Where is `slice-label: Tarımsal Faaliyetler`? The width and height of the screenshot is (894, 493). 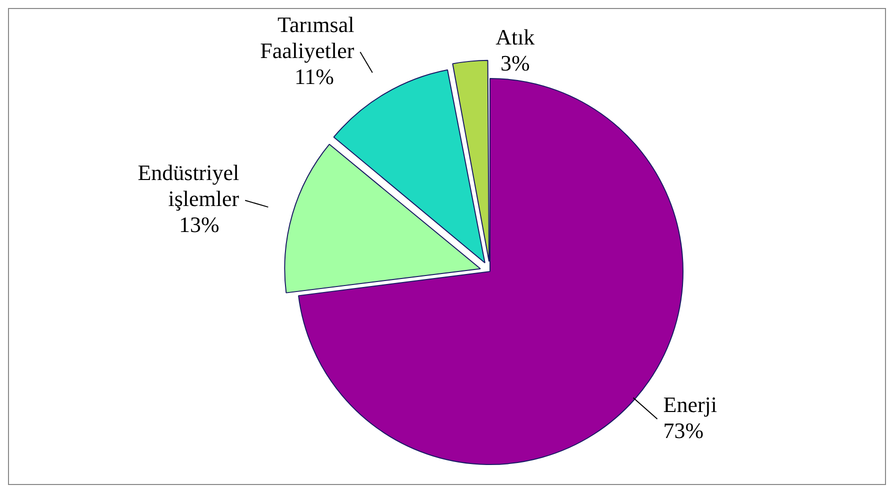 slice-label: Tarımsal Faaliyetler is located at coordinates (307, 37).